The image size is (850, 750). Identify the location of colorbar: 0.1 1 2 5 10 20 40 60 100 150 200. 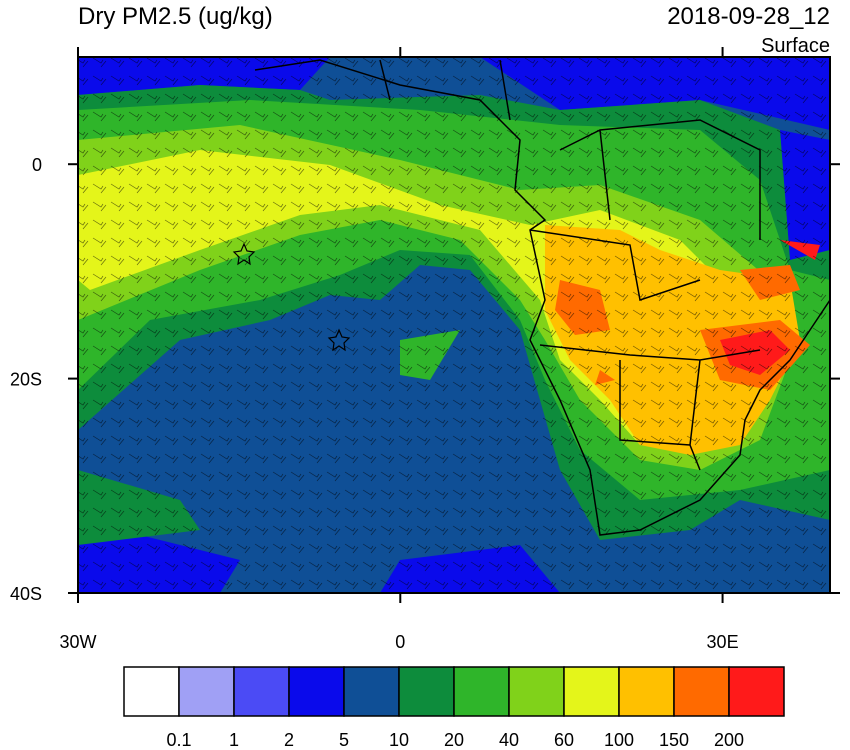
(454, 708).